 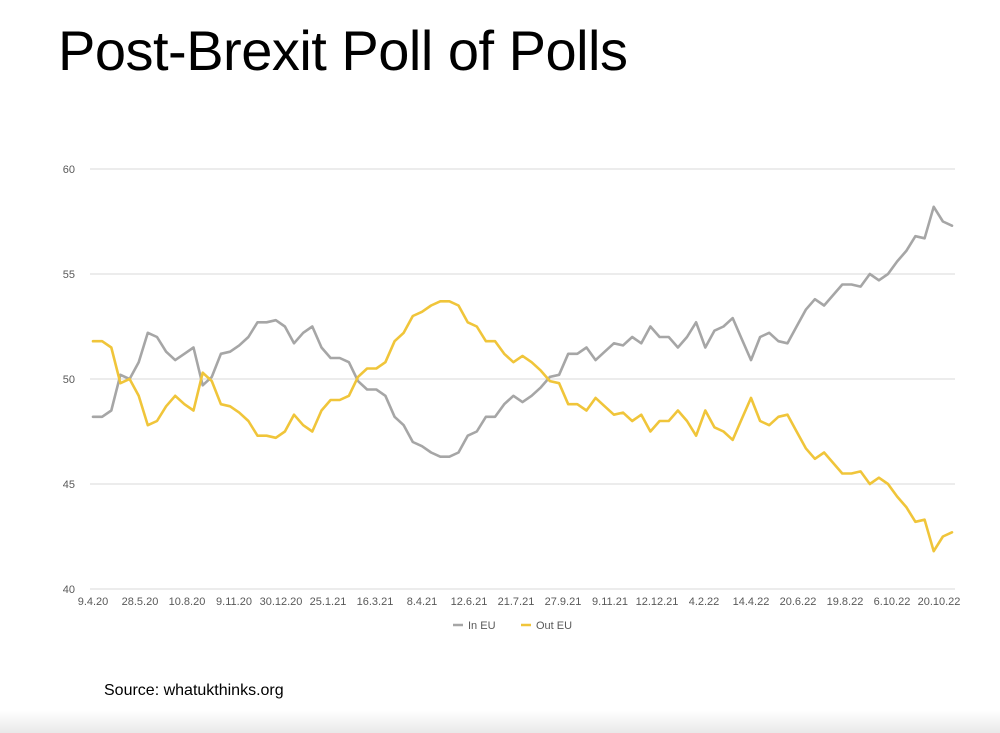 I want to click on x-tick-label: 30.12.20, so click(x=281, y=602).